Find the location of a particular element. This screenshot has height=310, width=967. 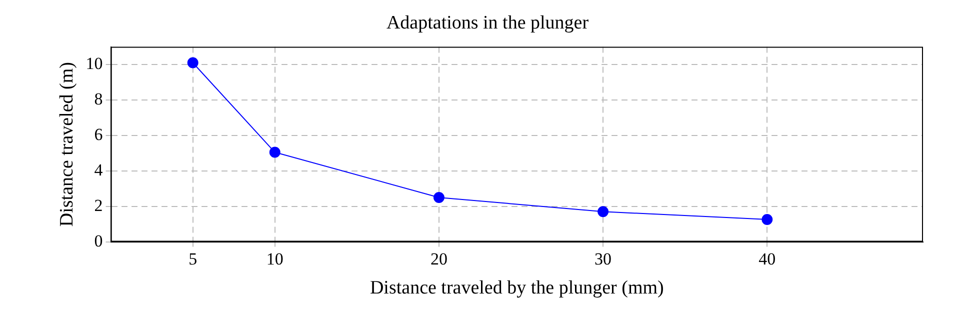

x-tick-label: 10 is located at coordinates (275, 258).